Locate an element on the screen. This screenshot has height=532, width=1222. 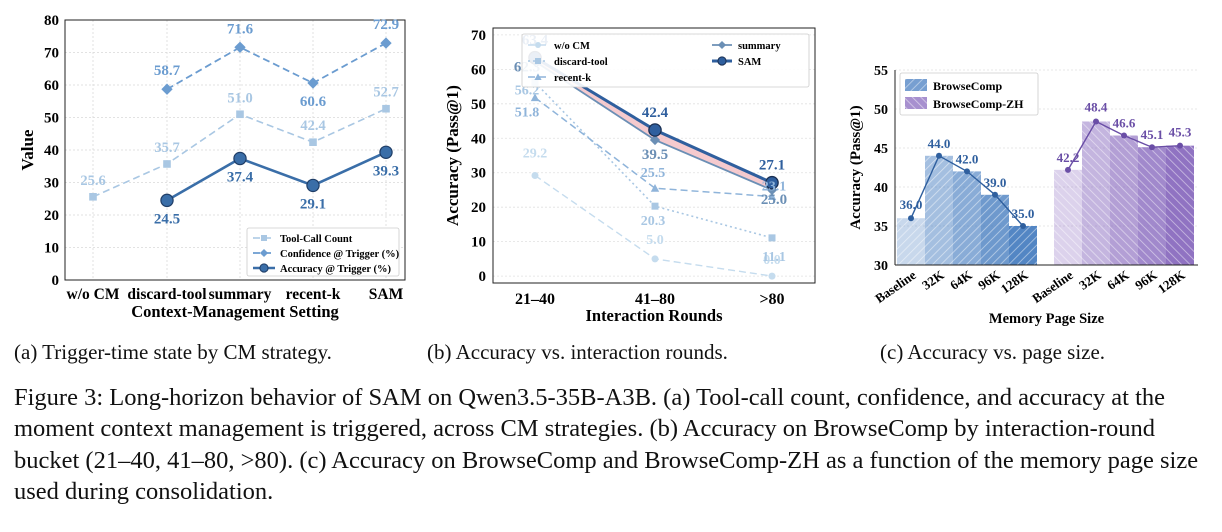
x-tick-label: recent-k is located at coordinates (313, 294).